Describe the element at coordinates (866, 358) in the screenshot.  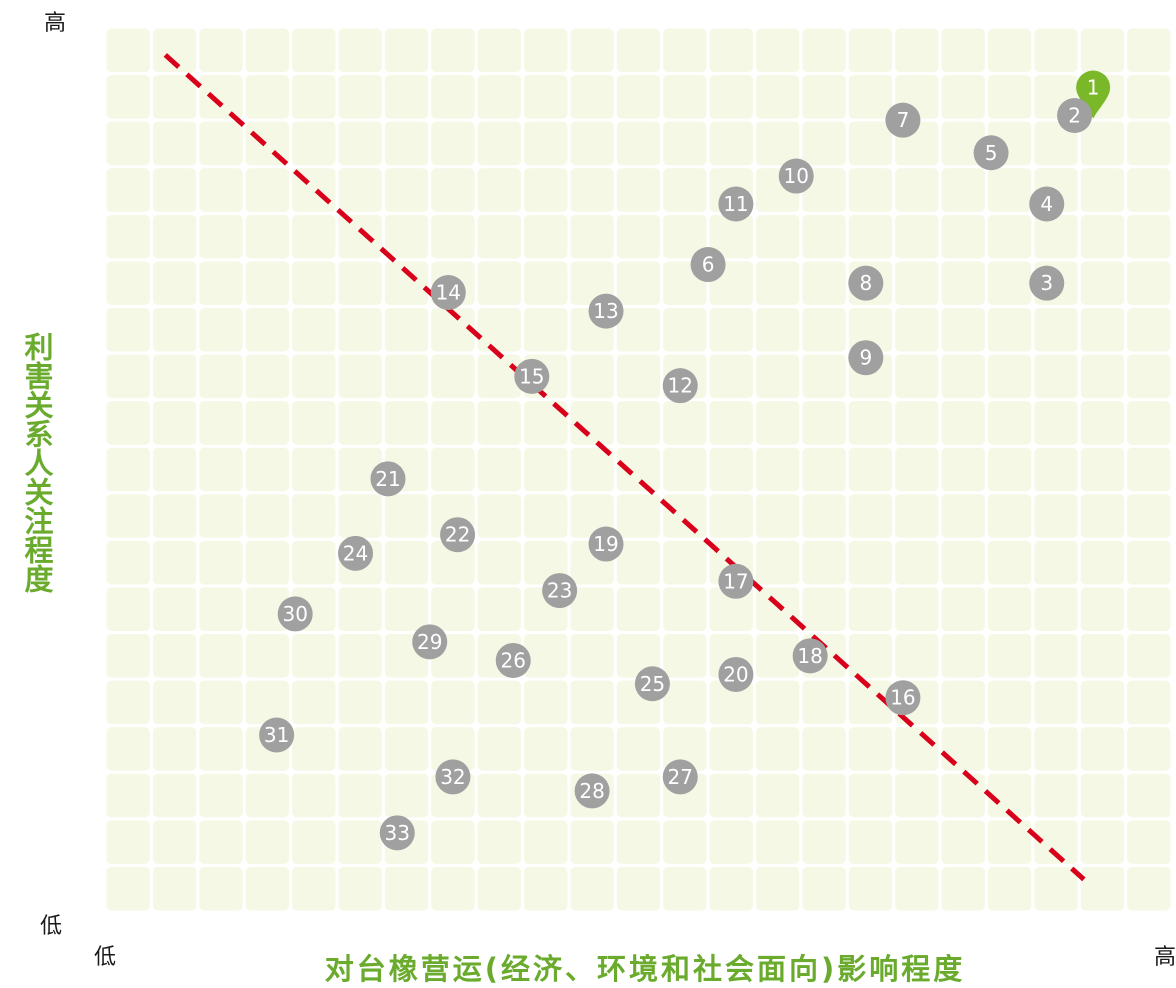
I see `issue-point: 9` at that location.